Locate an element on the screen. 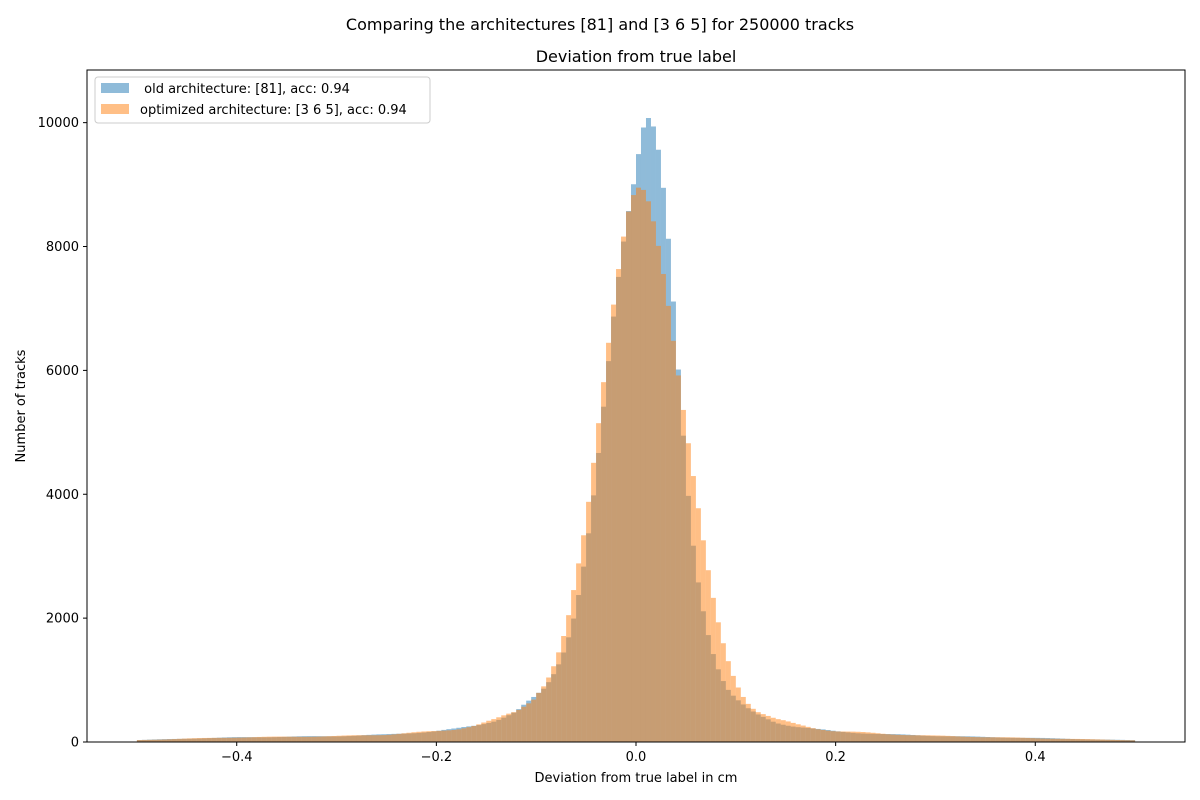 The image size is (1200, 800). x-tick-label: 0.2 is located at coordinates (835, 757).